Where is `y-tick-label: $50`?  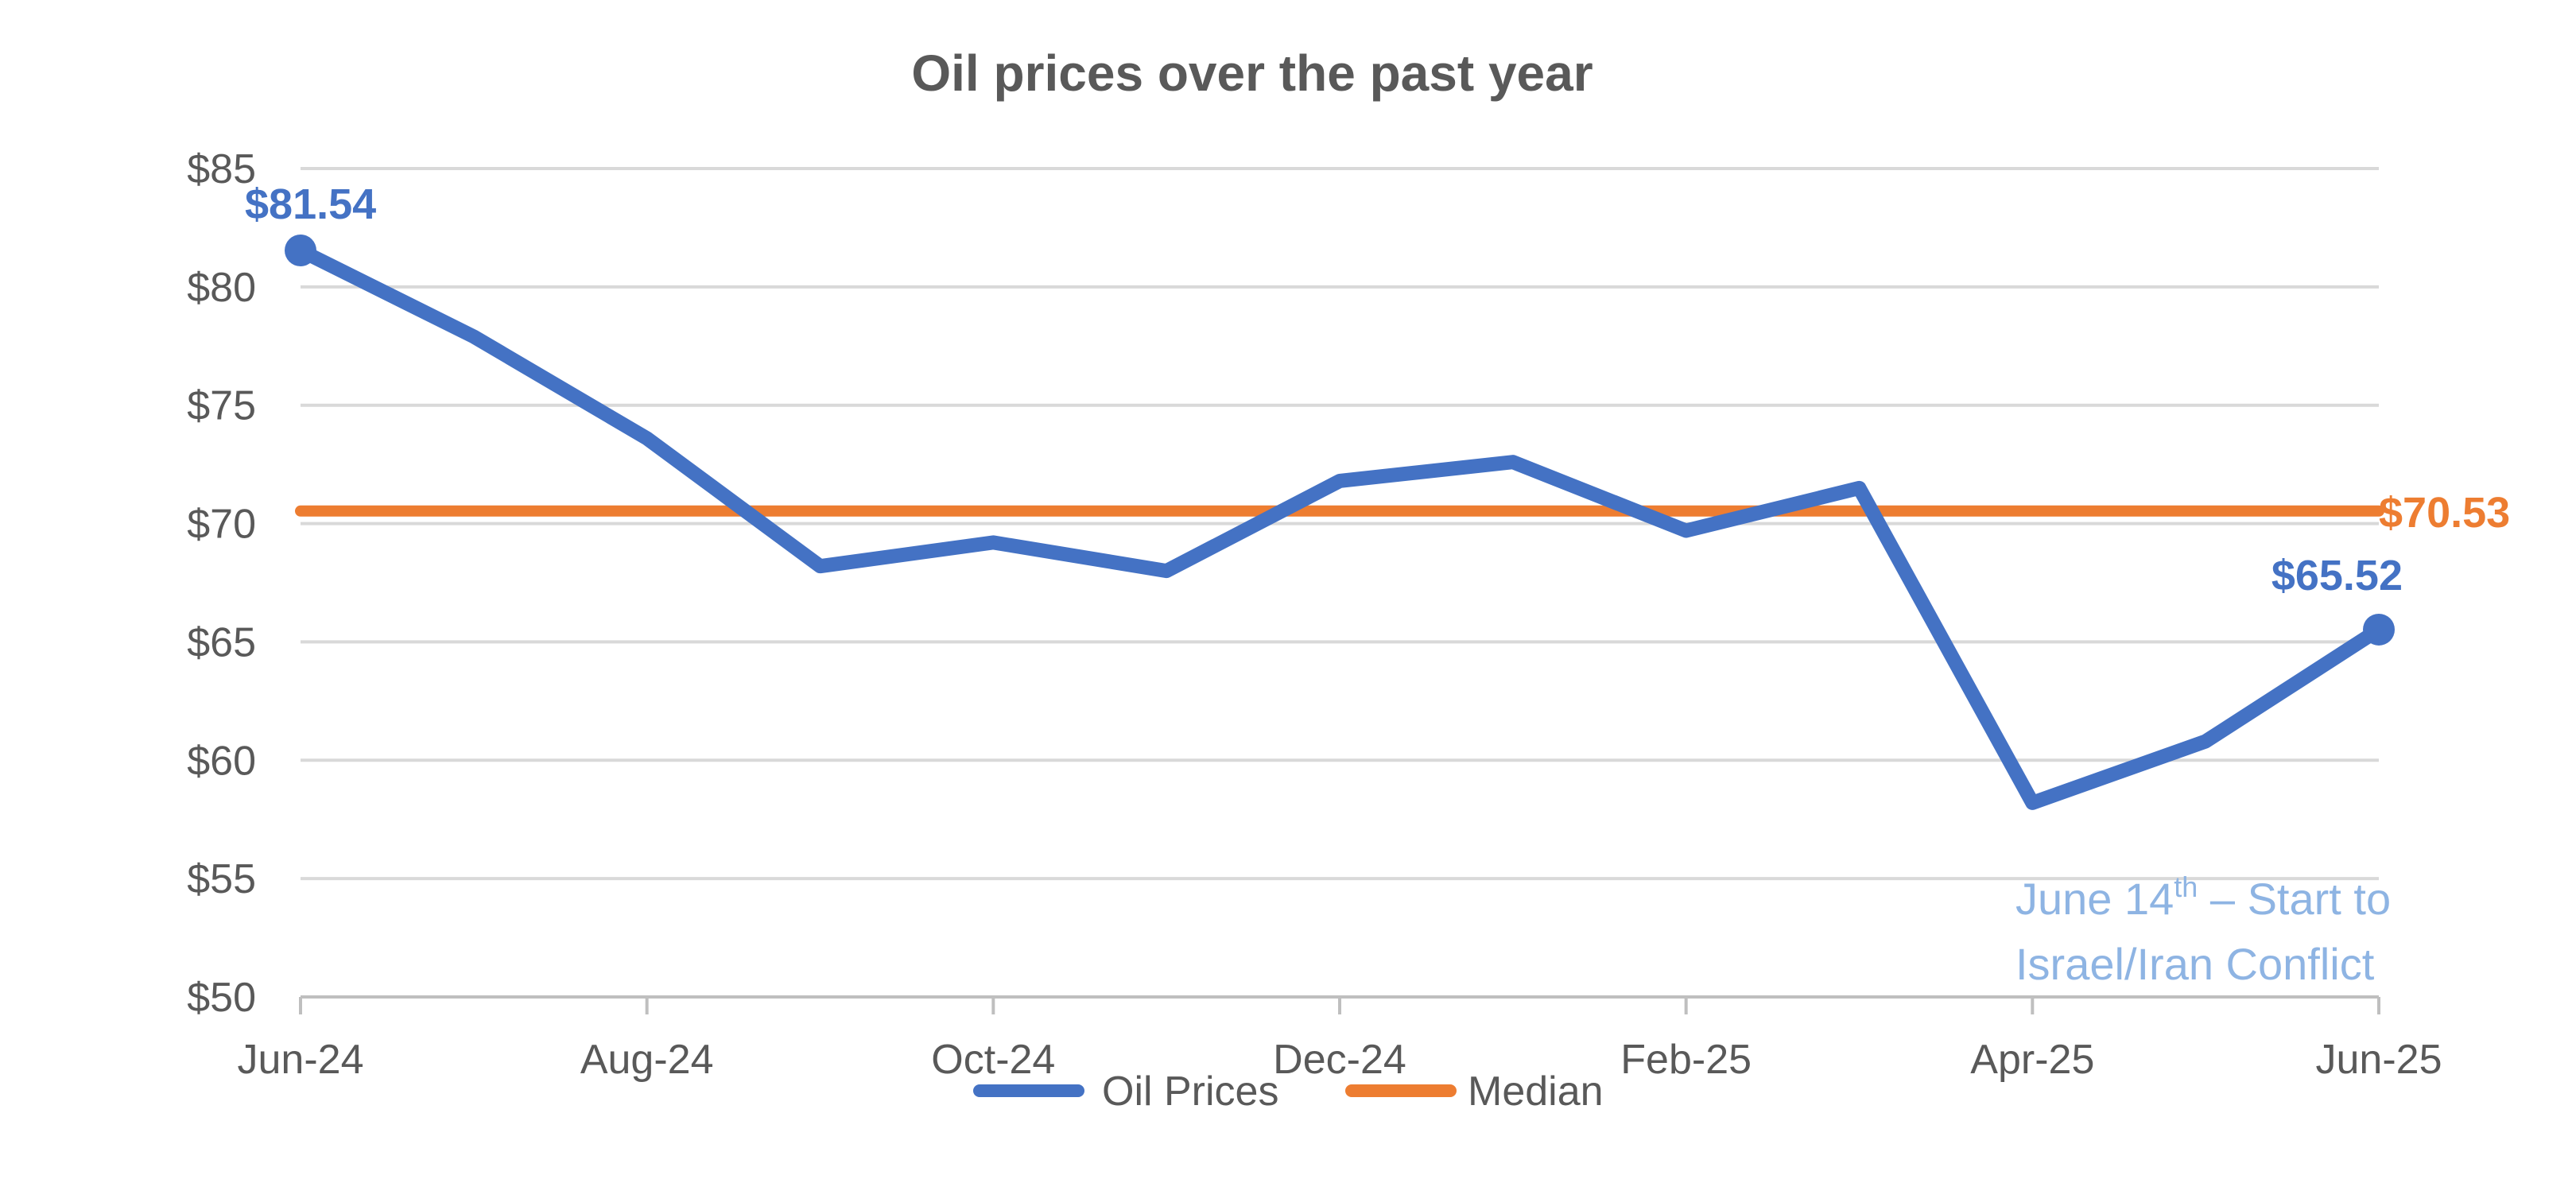
y-tick-label: $50 is located at coordinates (221, 998).